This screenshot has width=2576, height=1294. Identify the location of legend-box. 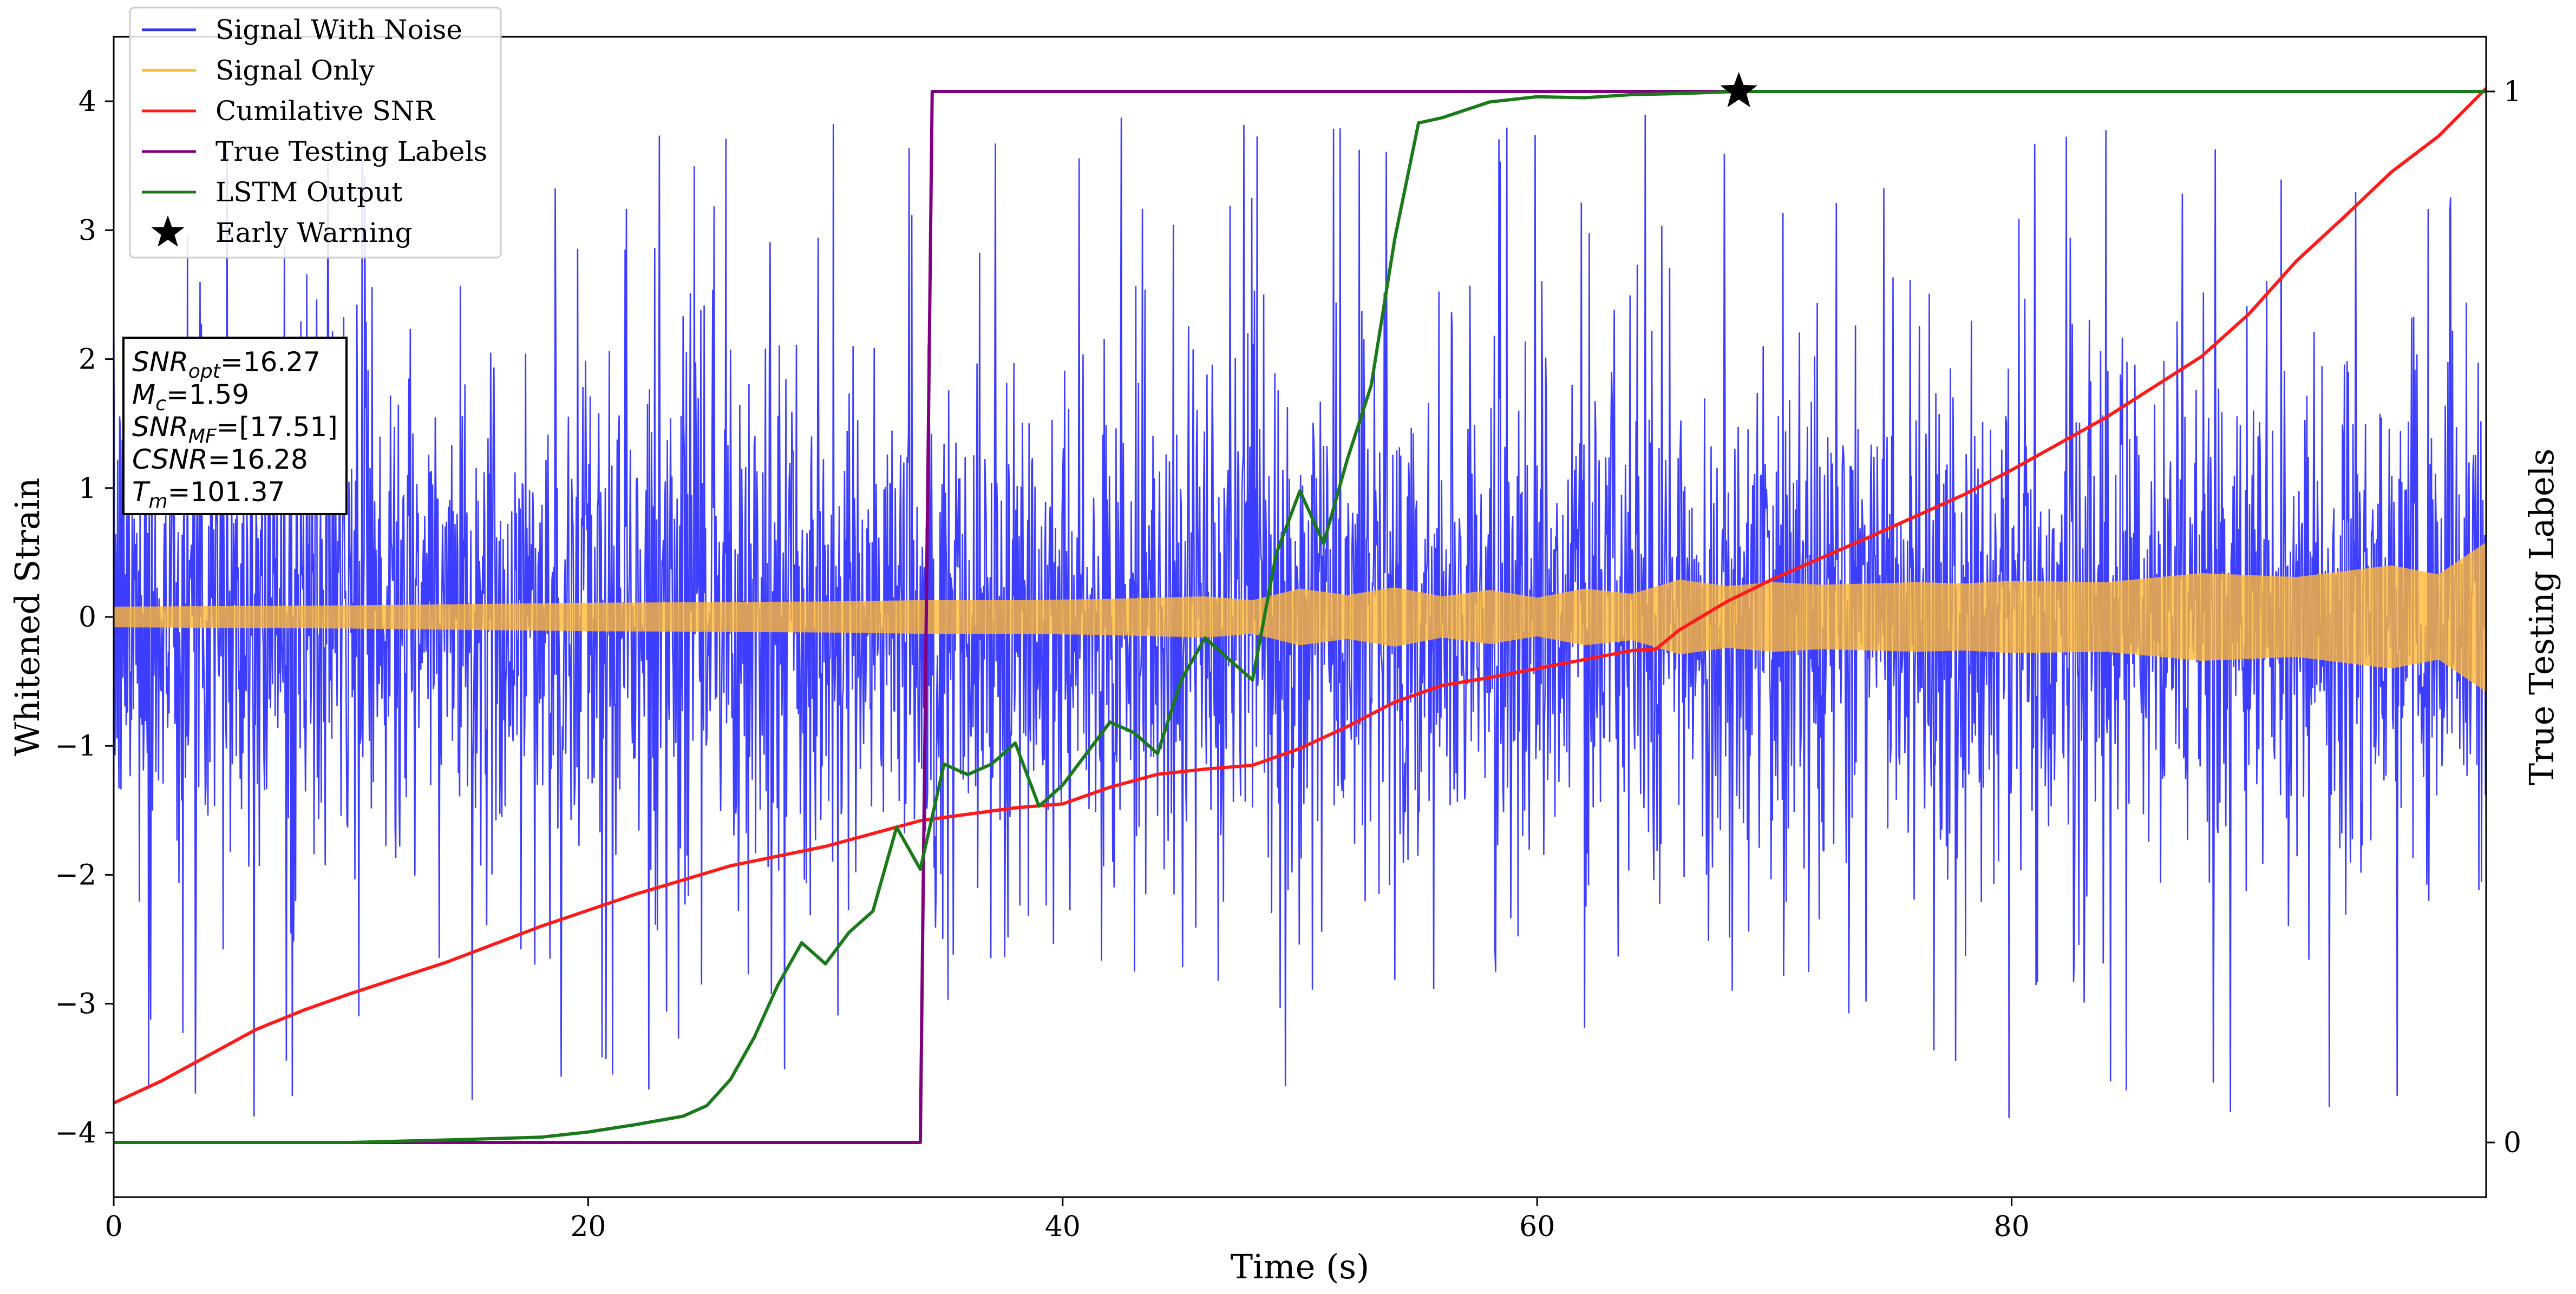
(315, 132).